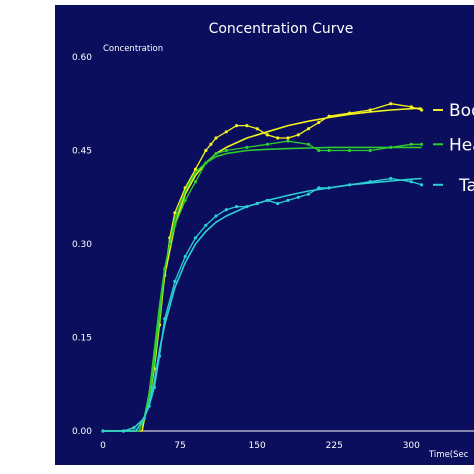 Image resolution: width=474 pixels, height=474 pixels. Describe the element at coordinates (82, 152) in the screenshot. I see `y-tick-label: 0.45` at that location.